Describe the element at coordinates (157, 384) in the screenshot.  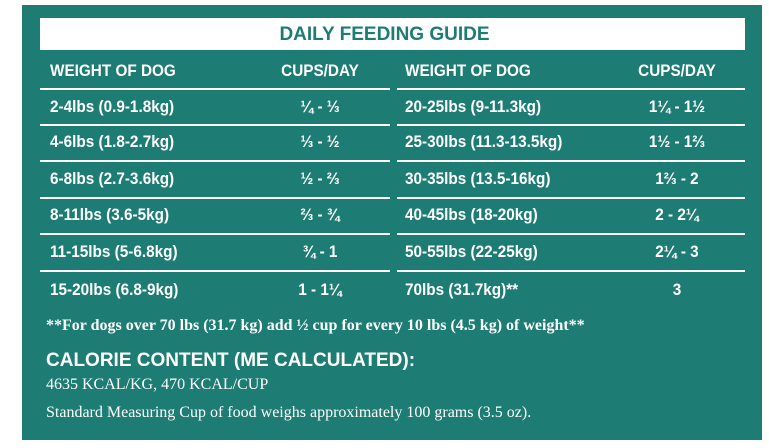
I see `calorie-line: 4635 KCAL/KG, 470 KCAL/CUP` at that location.